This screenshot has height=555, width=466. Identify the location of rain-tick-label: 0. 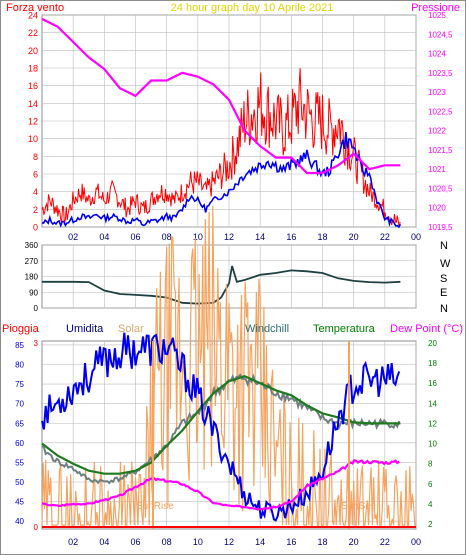
(36, 527).